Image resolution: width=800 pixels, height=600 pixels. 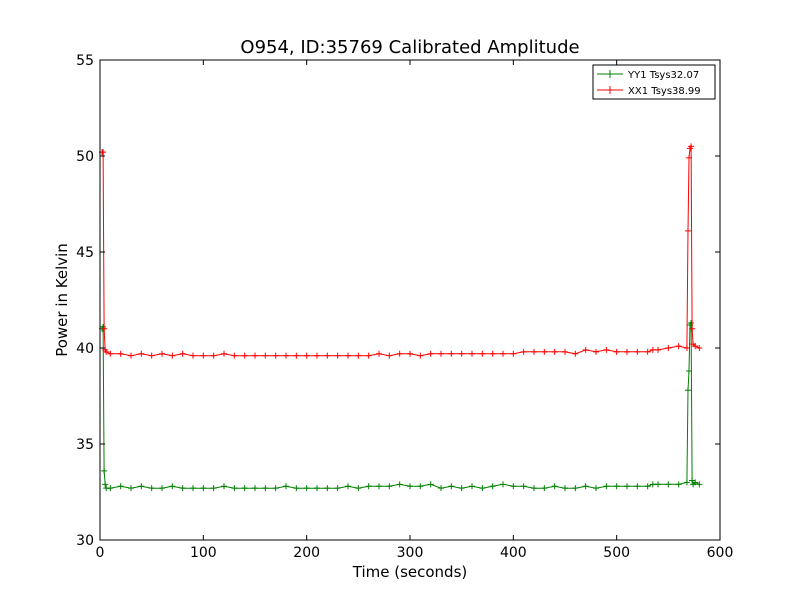 What do you see at coordinates (654, 82) in the screenshot?
I see `legend-frame` at bounding box center [654, 82].